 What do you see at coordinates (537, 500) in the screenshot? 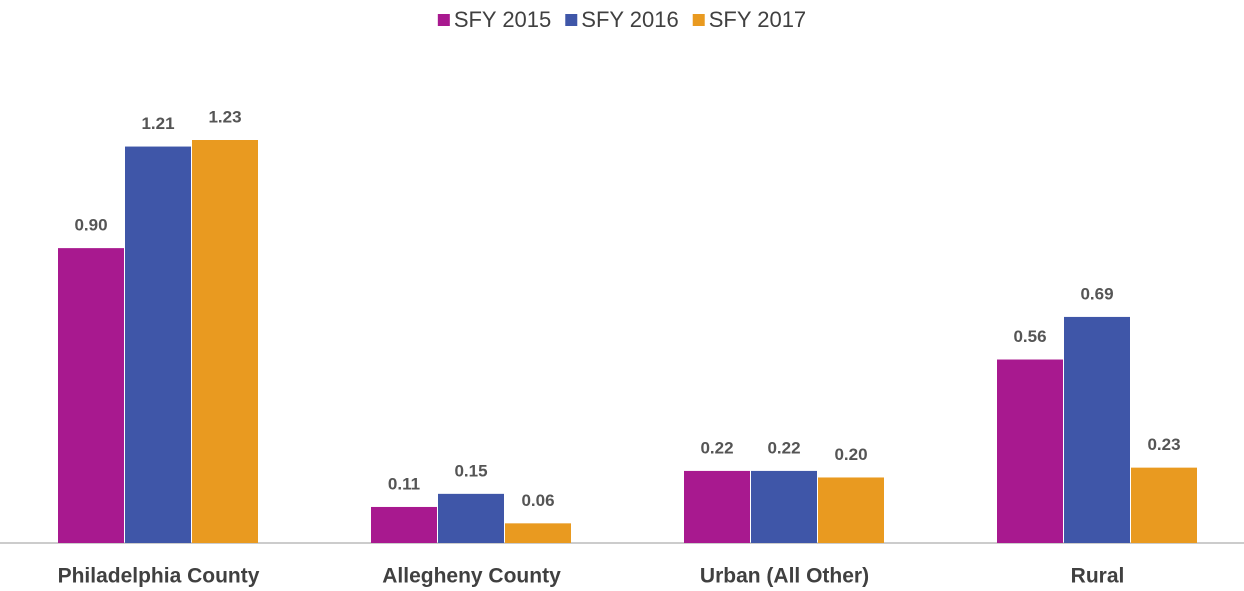
I see `data-label: 0.06` at bounding box center [537, 500].